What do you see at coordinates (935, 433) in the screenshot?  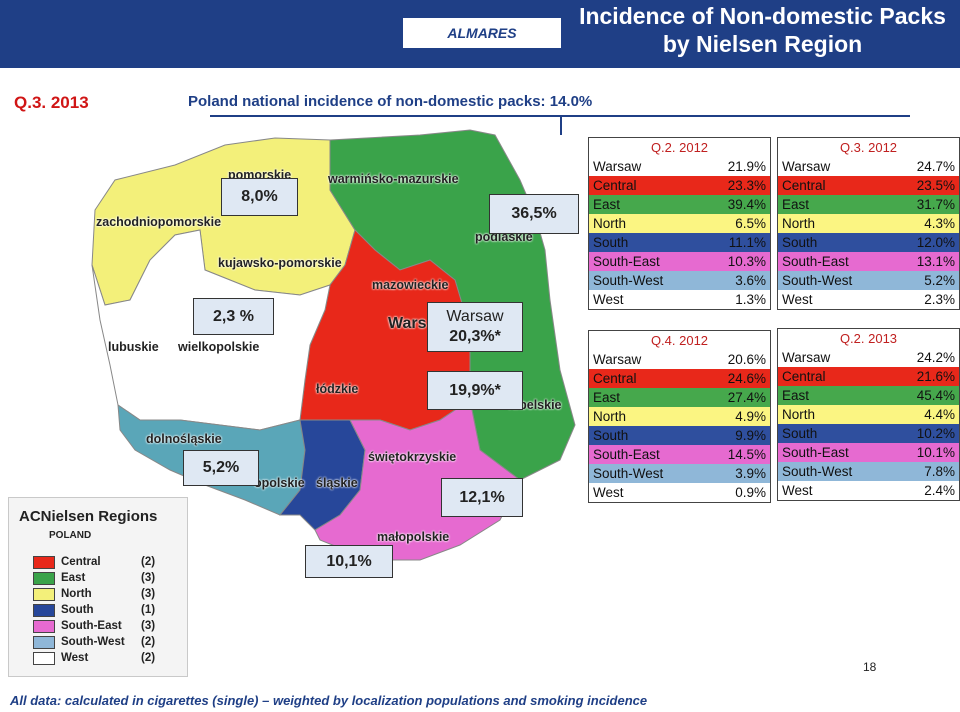 I see `region-value: 10.2%` at bounding box center [935, 433].